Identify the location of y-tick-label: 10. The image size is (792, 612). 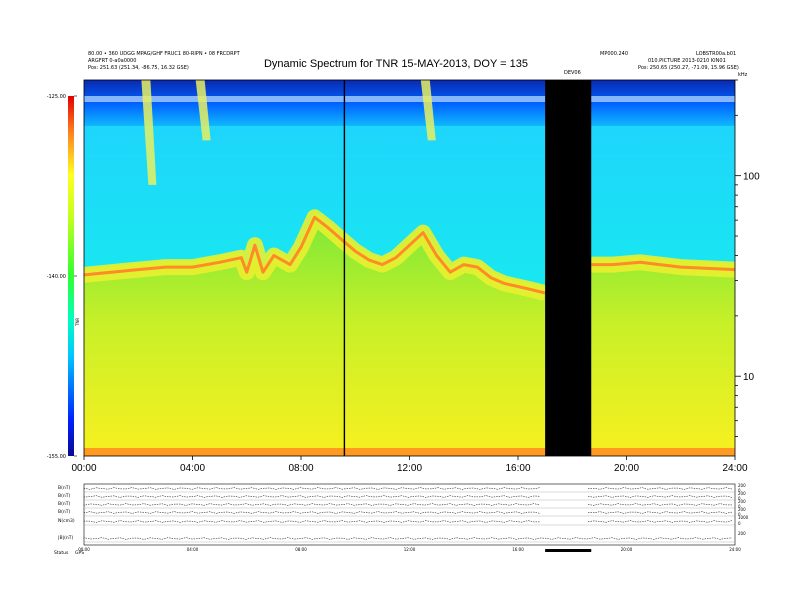
(749, 377).